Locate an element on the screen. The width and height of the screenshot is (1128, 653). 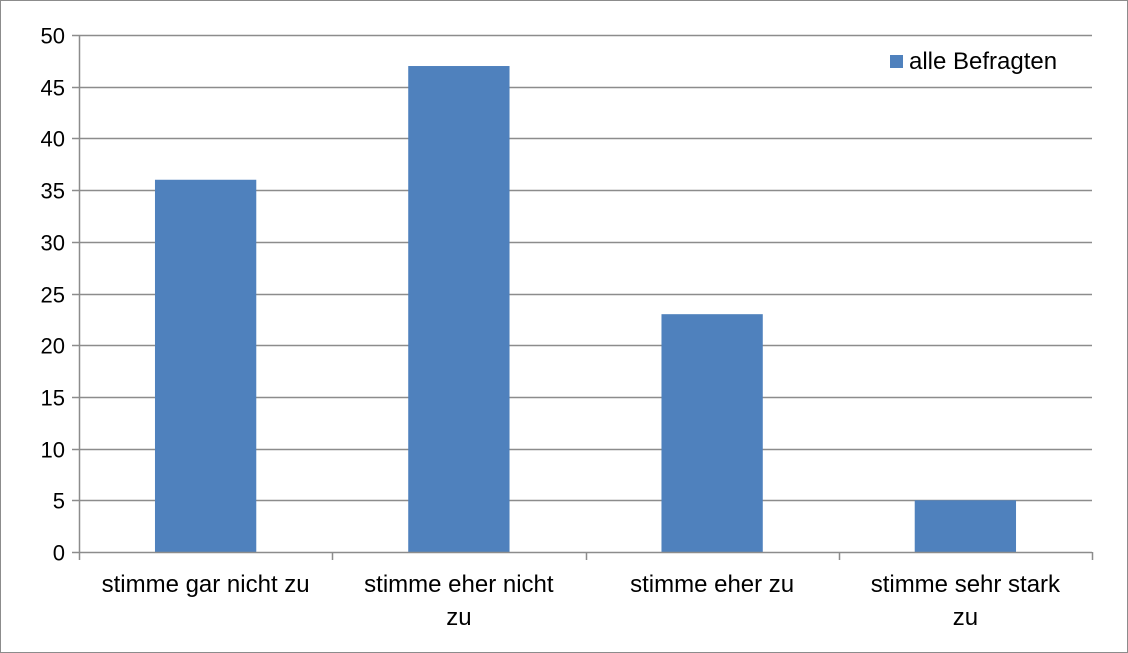
y-tick-label: 15 is located at coordinates (53, 398).